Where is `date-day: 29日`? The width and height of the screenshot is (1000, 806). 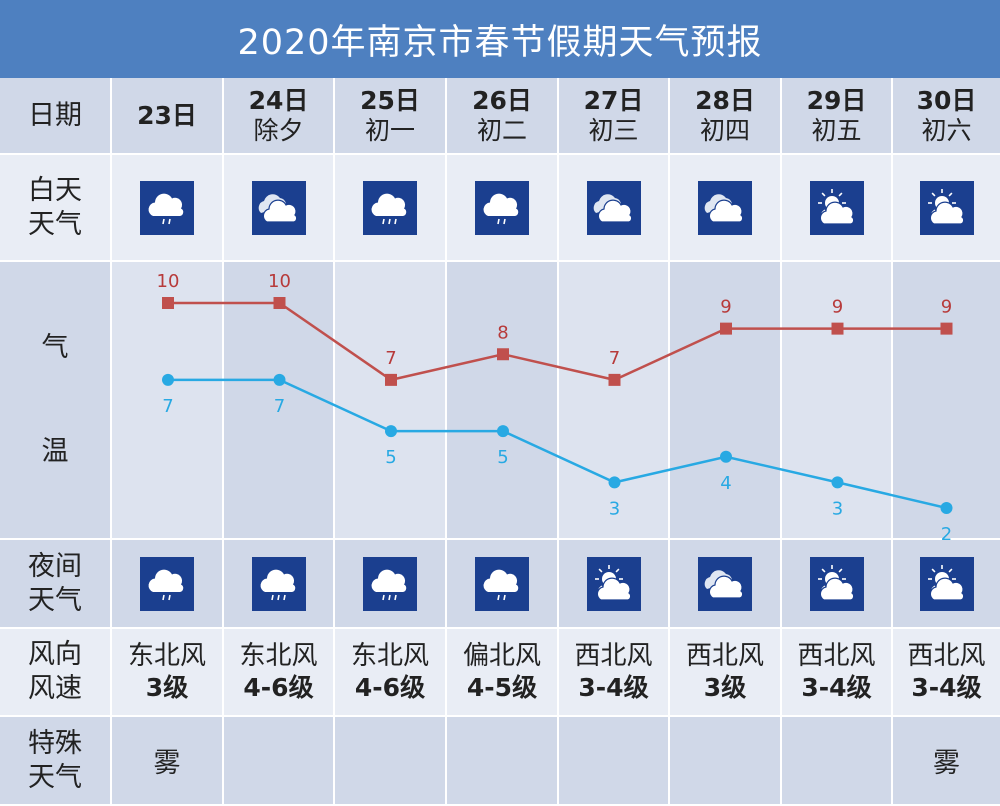
date-day: 29日 is located at coordinates (836, 100).